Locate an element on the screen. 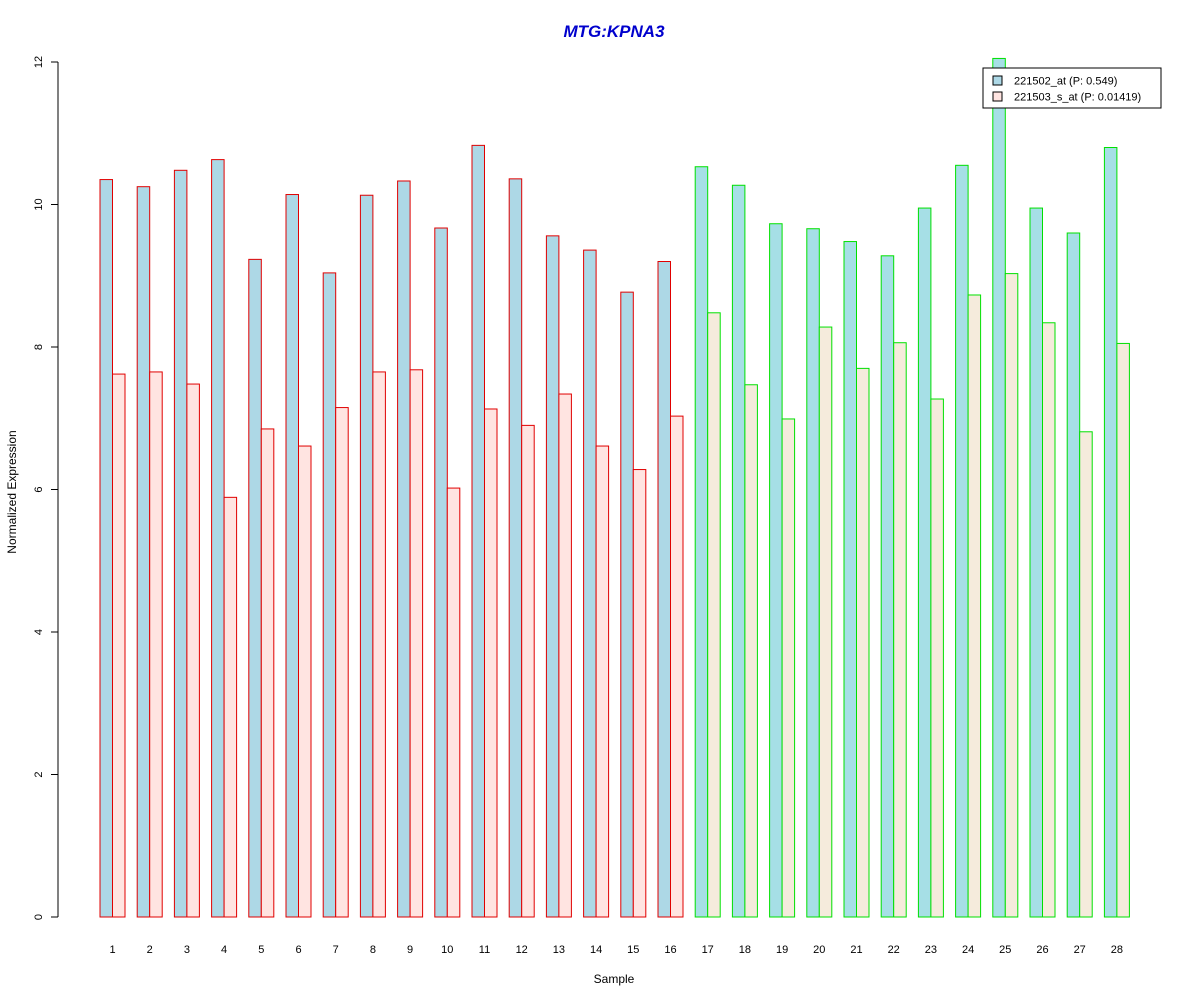  y-tick-label: 8 is located at coordinates (39, 347).